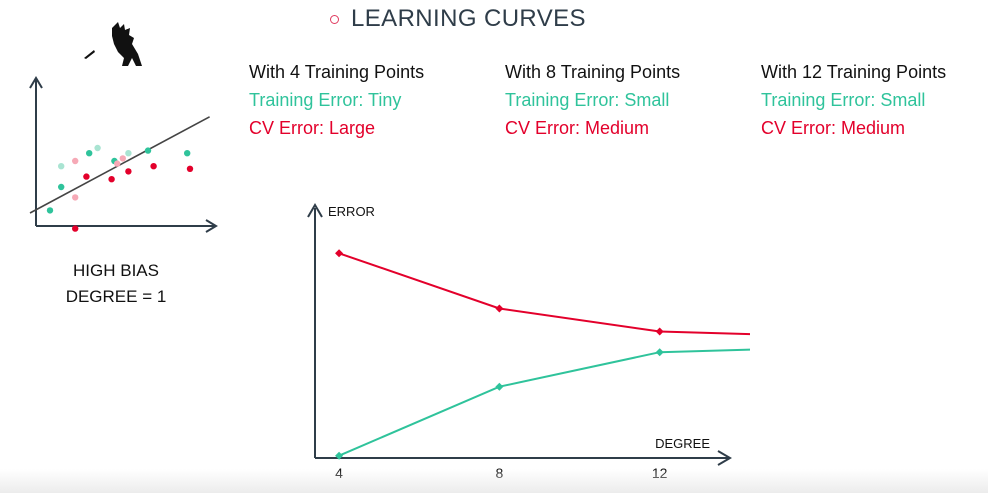 This screenshot has width=988, height=493. What do you see at coordinates (468, 18) in the screenshot?
I see `page-title: LEARNING CURVES` at bounding box center [468, 18].